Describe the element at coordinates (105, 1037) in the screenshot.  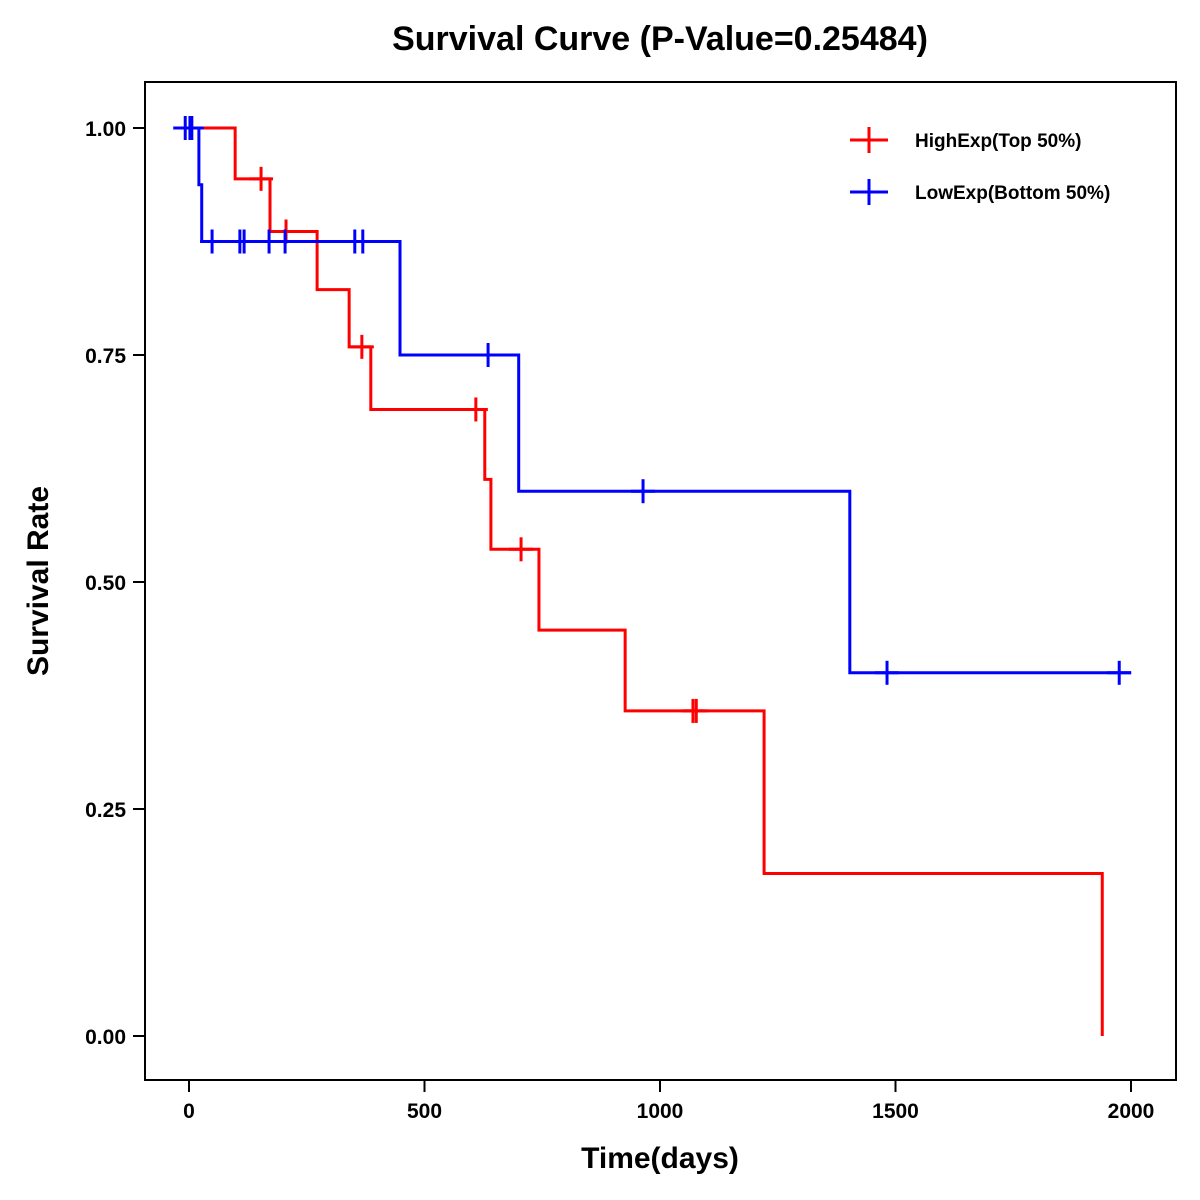
I see `y-tick-label: 0.00` at that location.